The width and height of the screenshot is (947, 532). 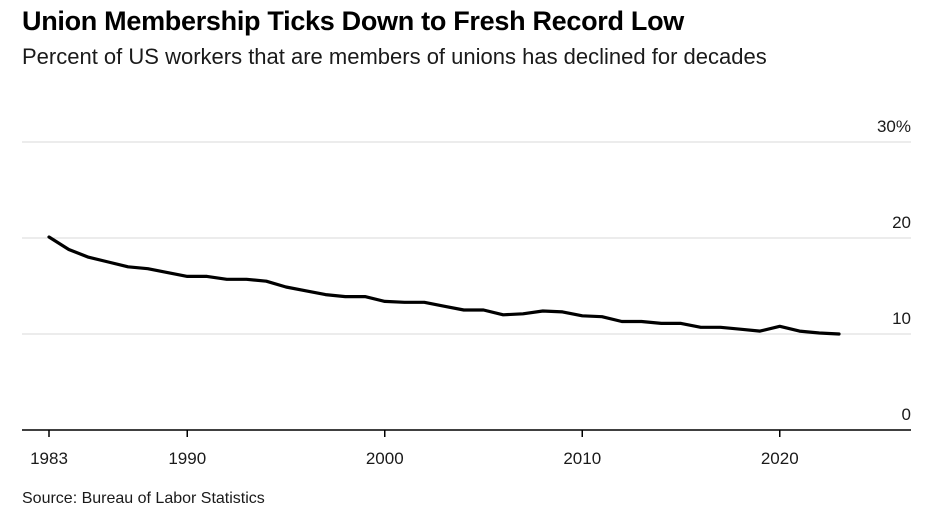 I want to click on x-tick-label: 1990, so click(x=187, y=458).